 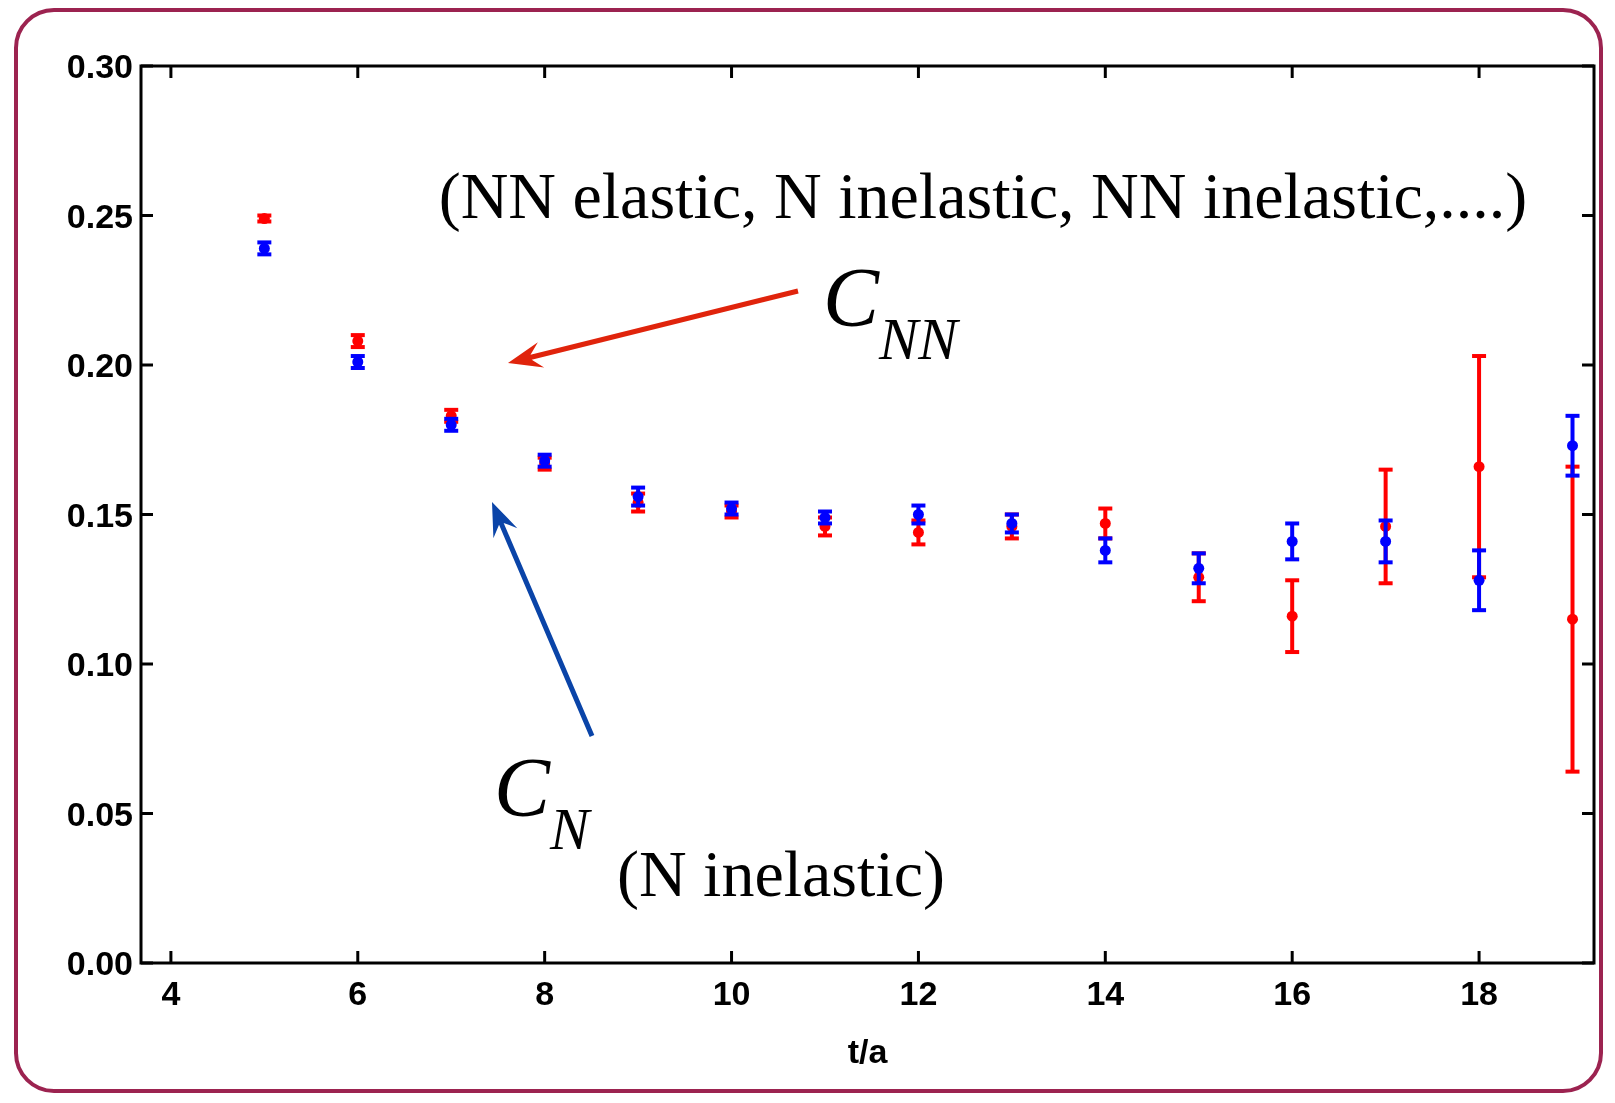 What do you see at coordinates (99, 365) in the screenshot?
I see `y-tick-label: 0.20` at bounding box center [99, 365].